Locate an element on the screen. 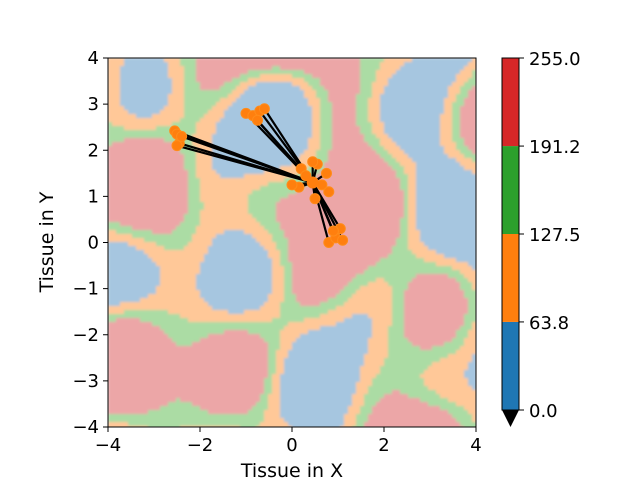 The height and width of the screenshot is (484, 640). y-tick-label: −1 is located at coordinates (85, 289).